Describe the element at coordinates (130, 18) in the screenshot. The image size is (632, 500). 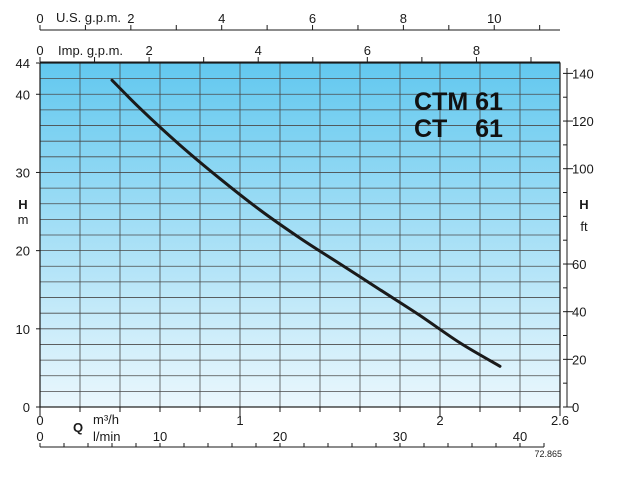
I see `us-gpm-tick-label: 2` at that location.